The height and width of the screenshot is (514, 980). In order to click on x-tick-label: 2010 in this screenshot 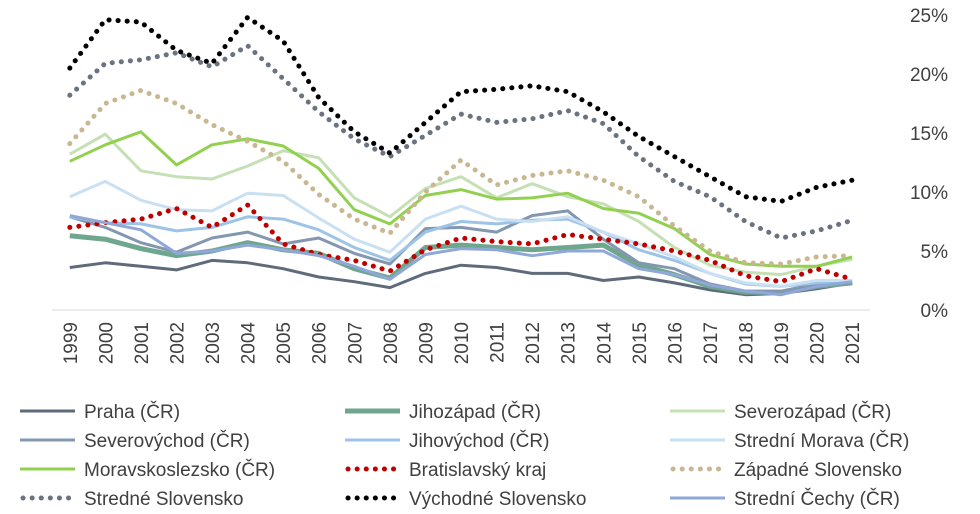, I will do `click(462, 343)`.